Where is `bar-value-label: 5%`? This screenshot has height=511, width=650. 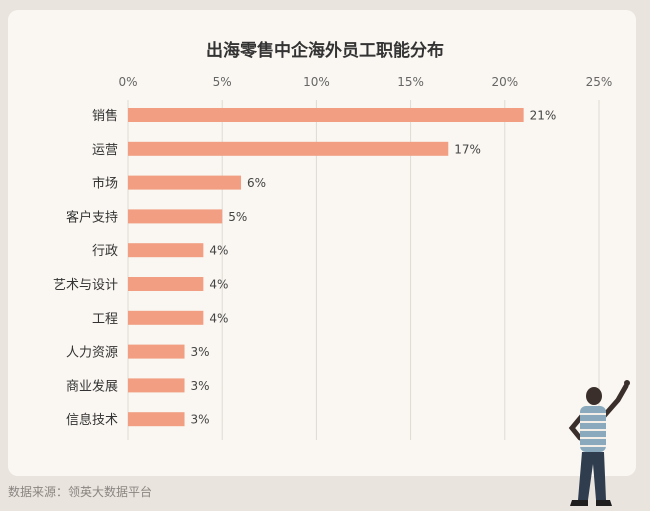
bar-value-label: 5% is located at coordinates (237, 217).